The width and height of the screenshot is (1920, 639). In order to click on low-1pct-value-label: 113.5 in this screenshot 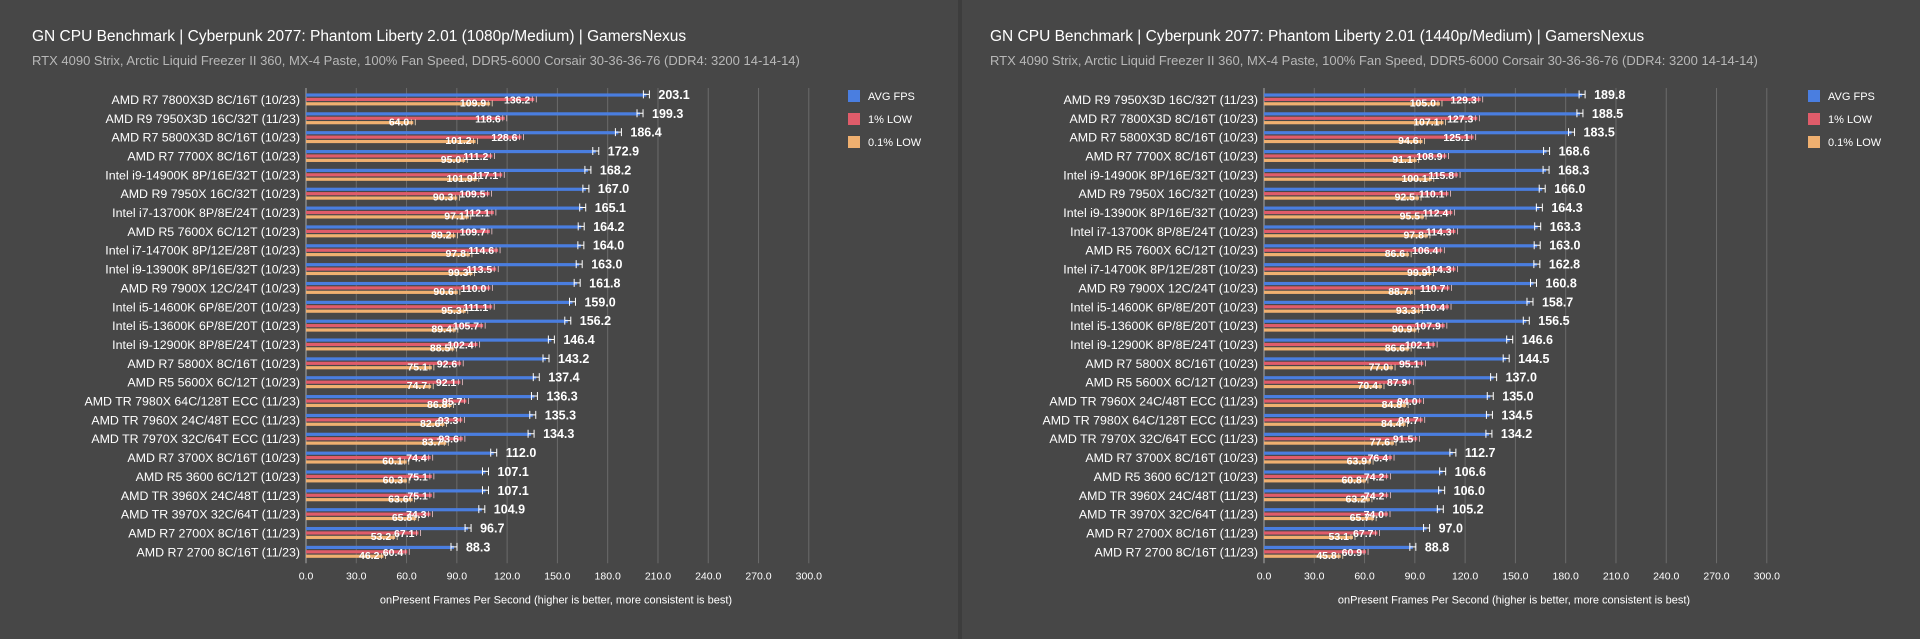, I will do `click(480, 270)`.